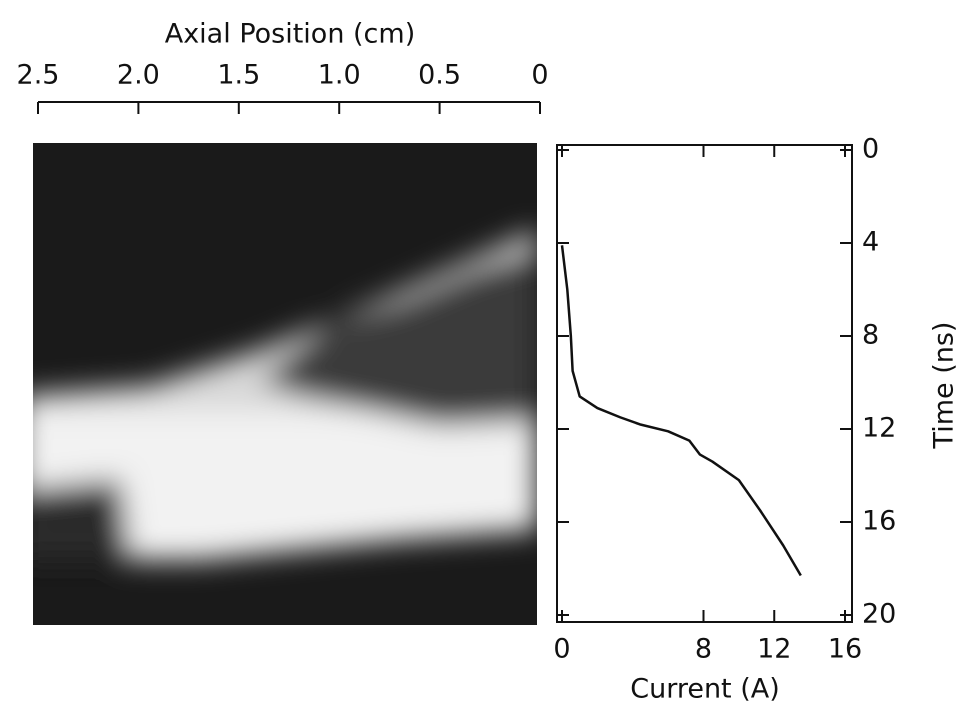 The image size is (967, 713). Describe the element at coordinates (703, 649) in the screenshot. I see `x-tick-label: 8` at that location.